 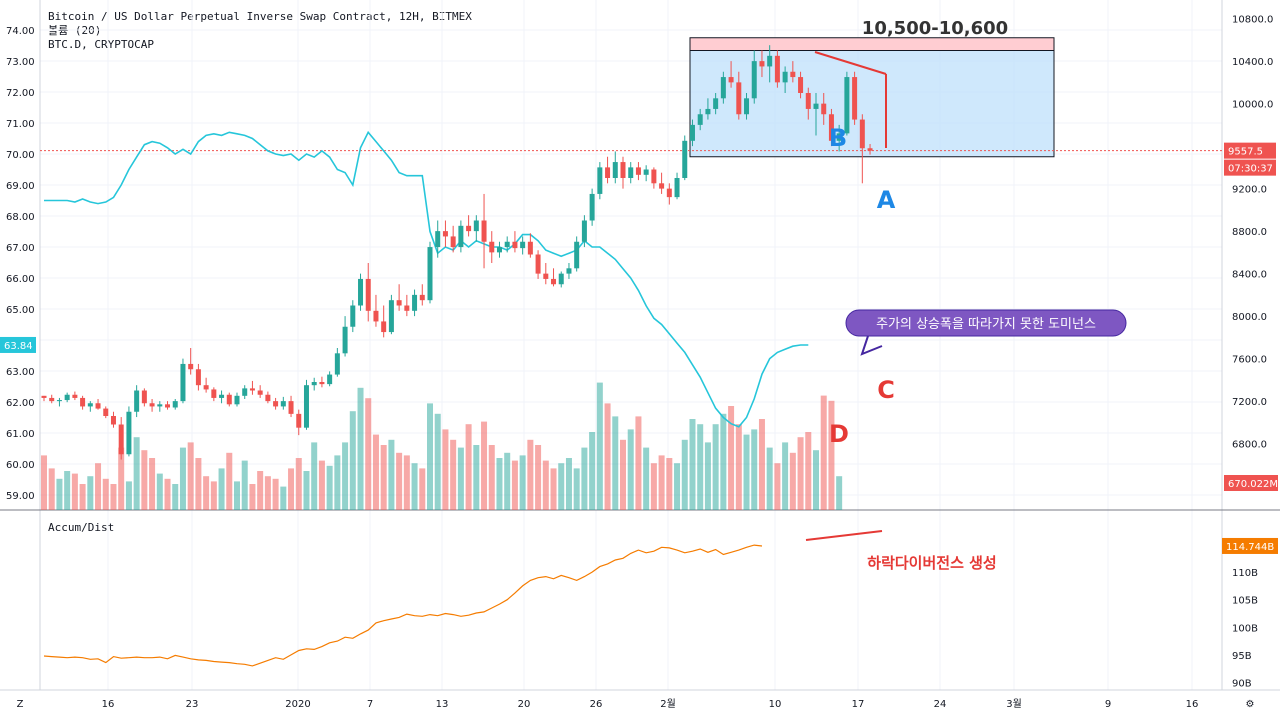 What do you see at coordinates (1253, 484) in the screenshot?
I see `volume-tag: 670.022M` at bounding box center [1253, 484].